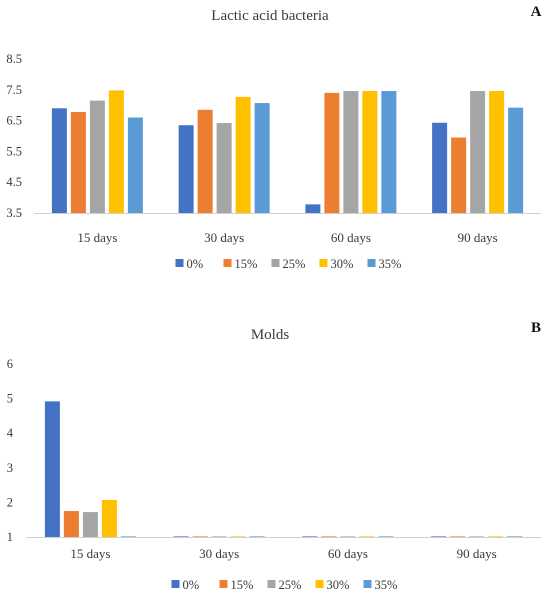 The width and height of the screenshot is (550, 604). I want to click on chart-a-legend-label: 35%, so click(390, 264).